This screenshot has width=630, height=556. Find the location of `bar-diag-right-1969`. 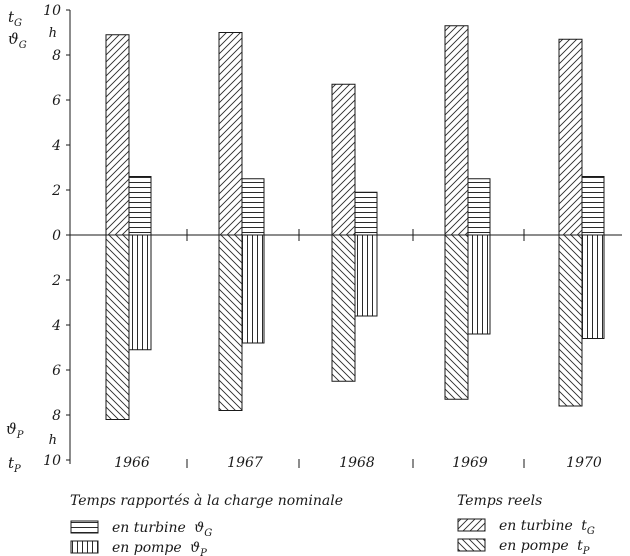

bar-diag-right-1969 is located at coordinates (456, 130).